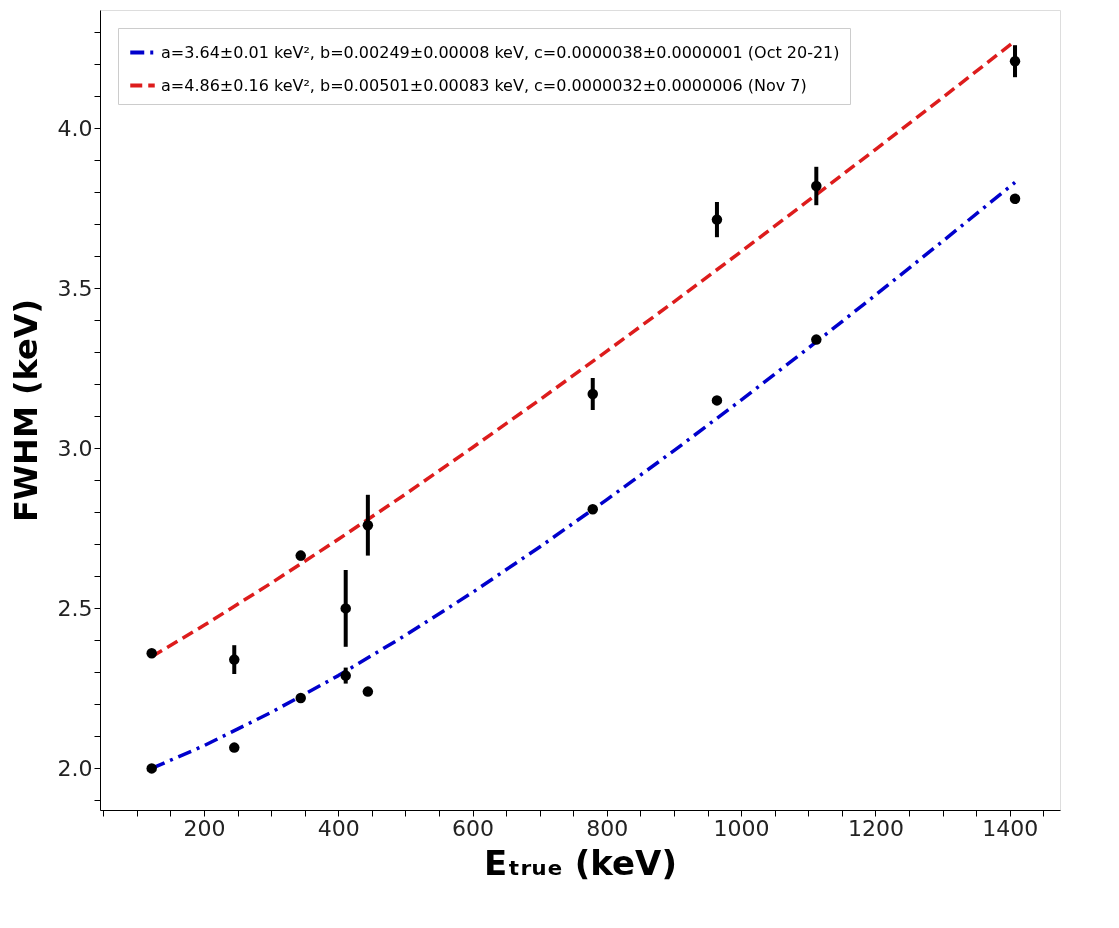 The image size is (1119, 928). Describe the element at coordinates (25, 410) in the screenshot. I see `y-axis-title: FWHM (keV)` at that location.